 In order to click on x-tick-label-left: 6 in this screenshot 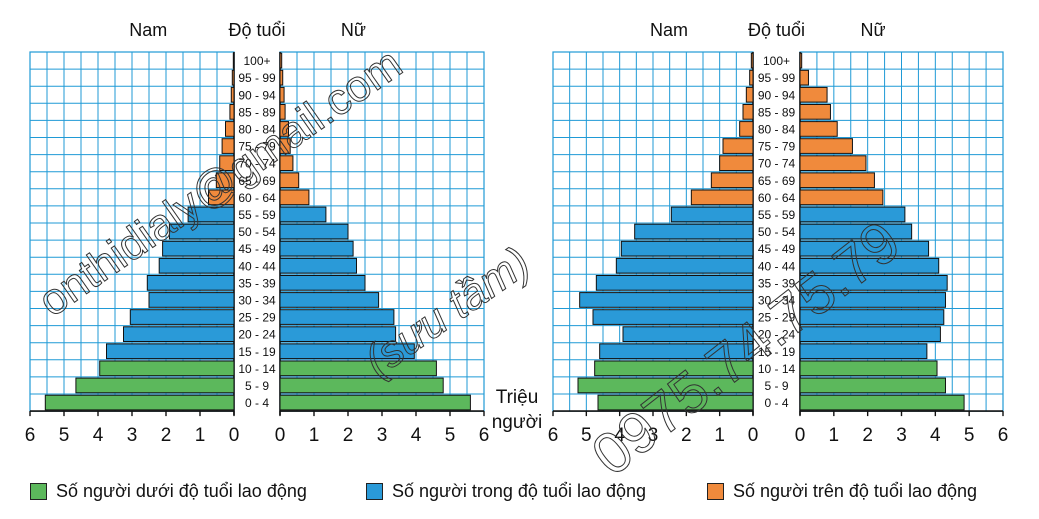, I will do `click(30, 435)`.